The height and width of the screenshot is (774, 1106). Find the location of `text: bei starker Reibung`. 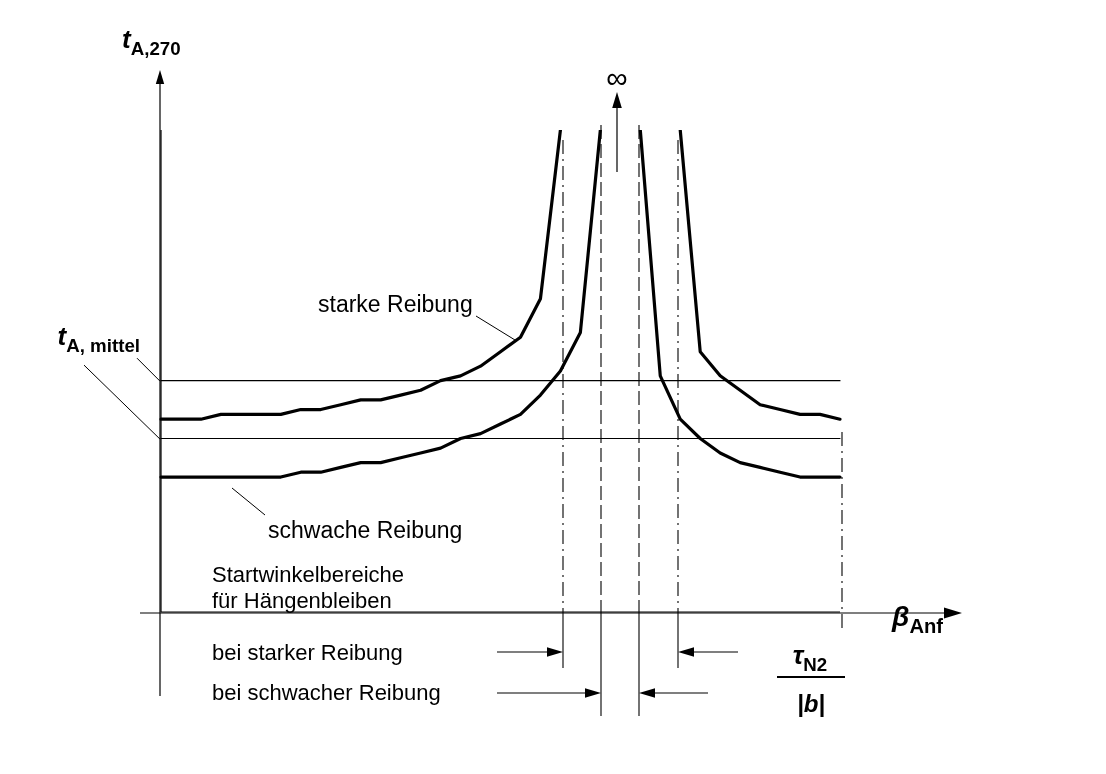

text: bei starker Reibung is located at coordinates (307, 652).